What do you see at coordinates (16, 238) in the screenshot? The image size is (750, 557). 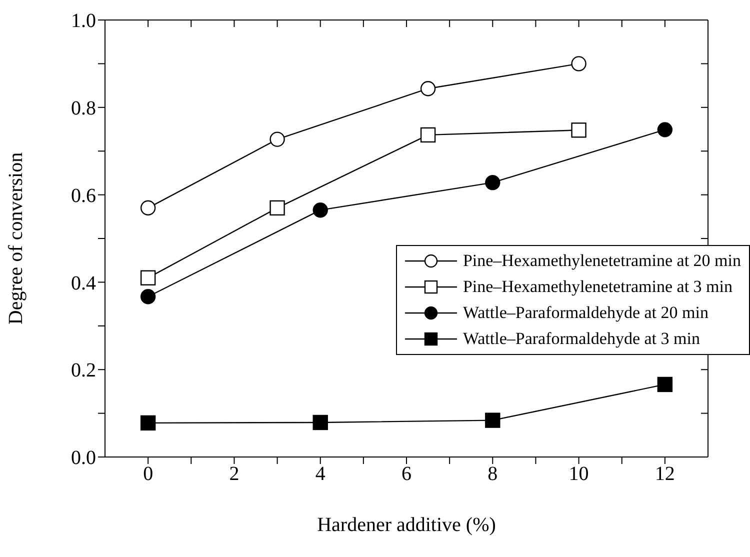 I see `y-axis-title: Degree of conversion` at bounding box center [16, 238].